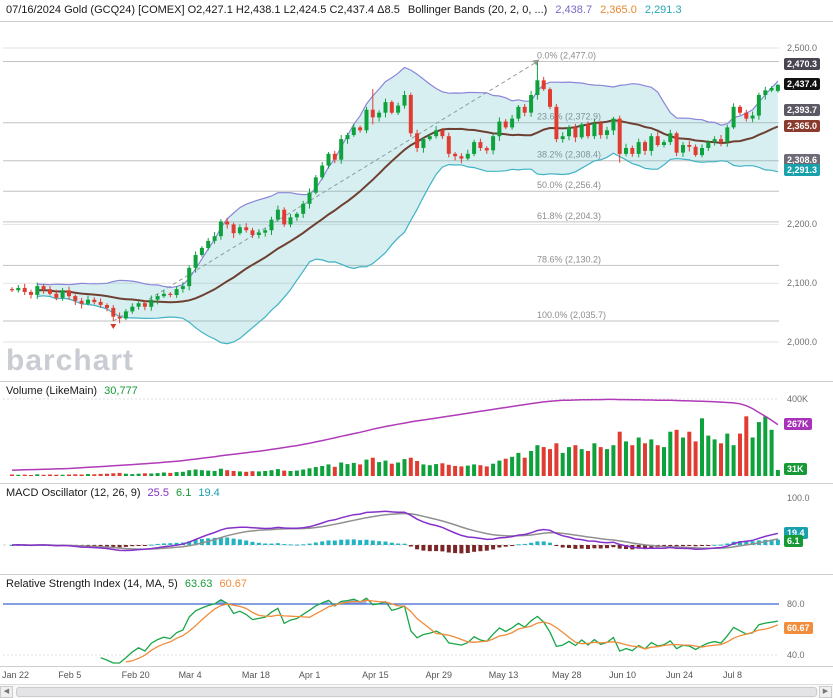  I want to click on svg-text: 38.2% (2,308.4), so click(569, 155).